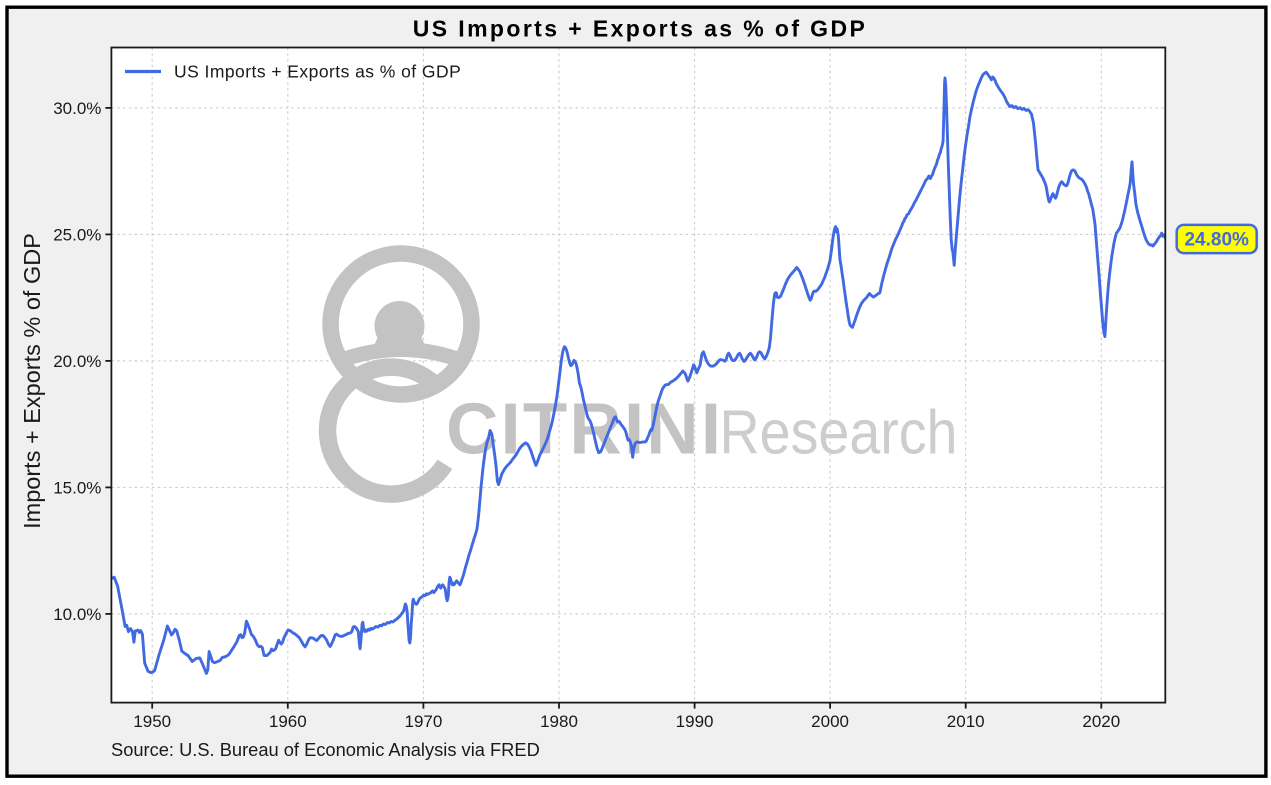  What do you see at coordinates (77, 361) in the screenshot?
I see `svg-text: 20.0%` at bounding box center [77, 361].